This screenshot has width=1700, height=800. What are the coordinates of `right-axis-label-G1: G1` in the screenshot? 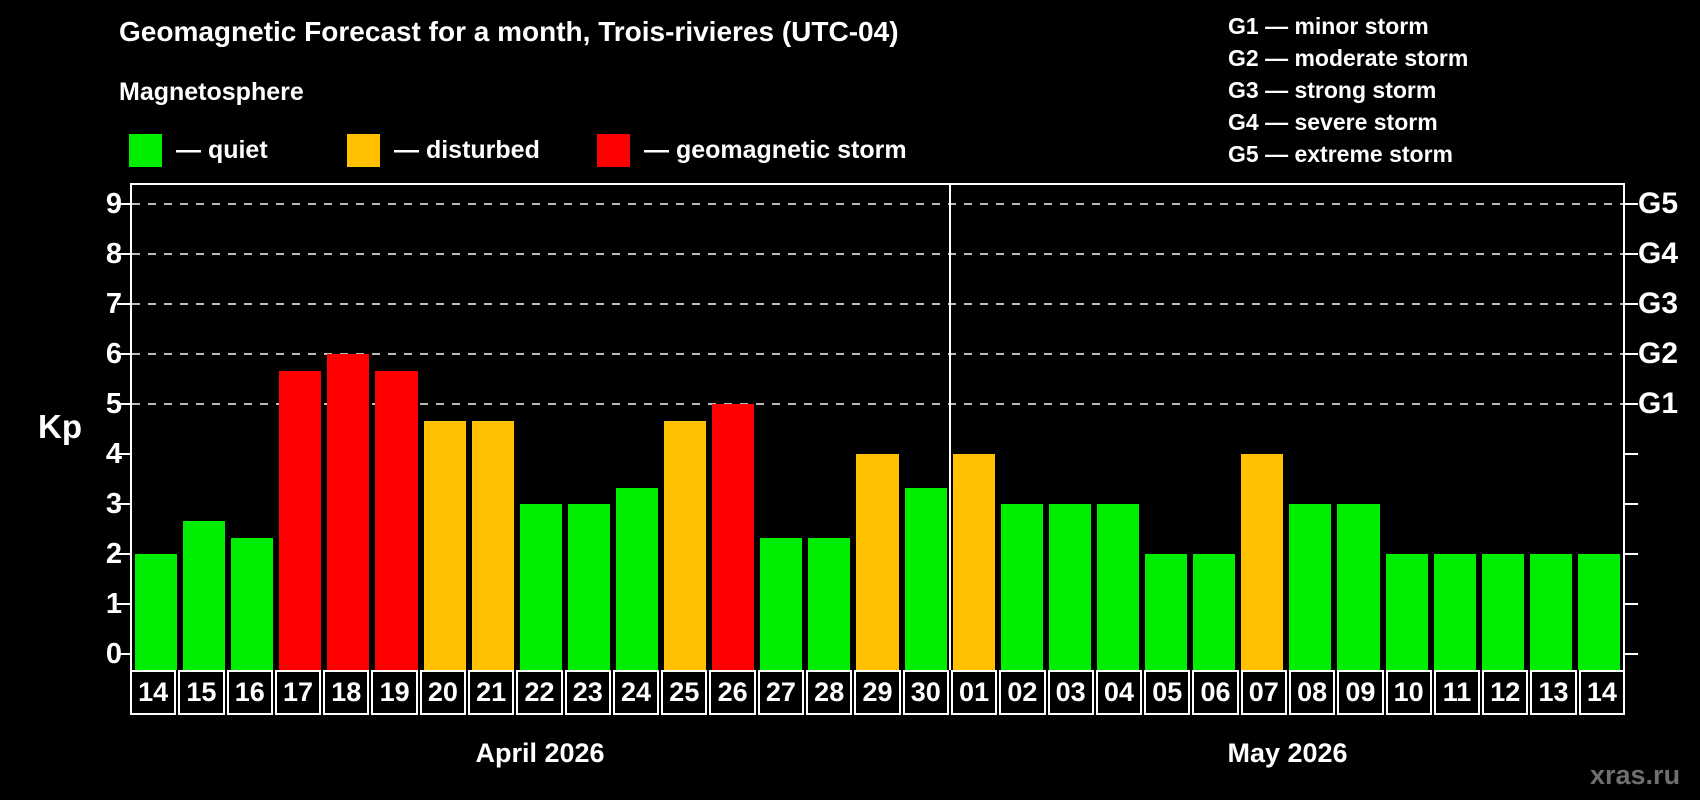 It's located at (1658, 403).